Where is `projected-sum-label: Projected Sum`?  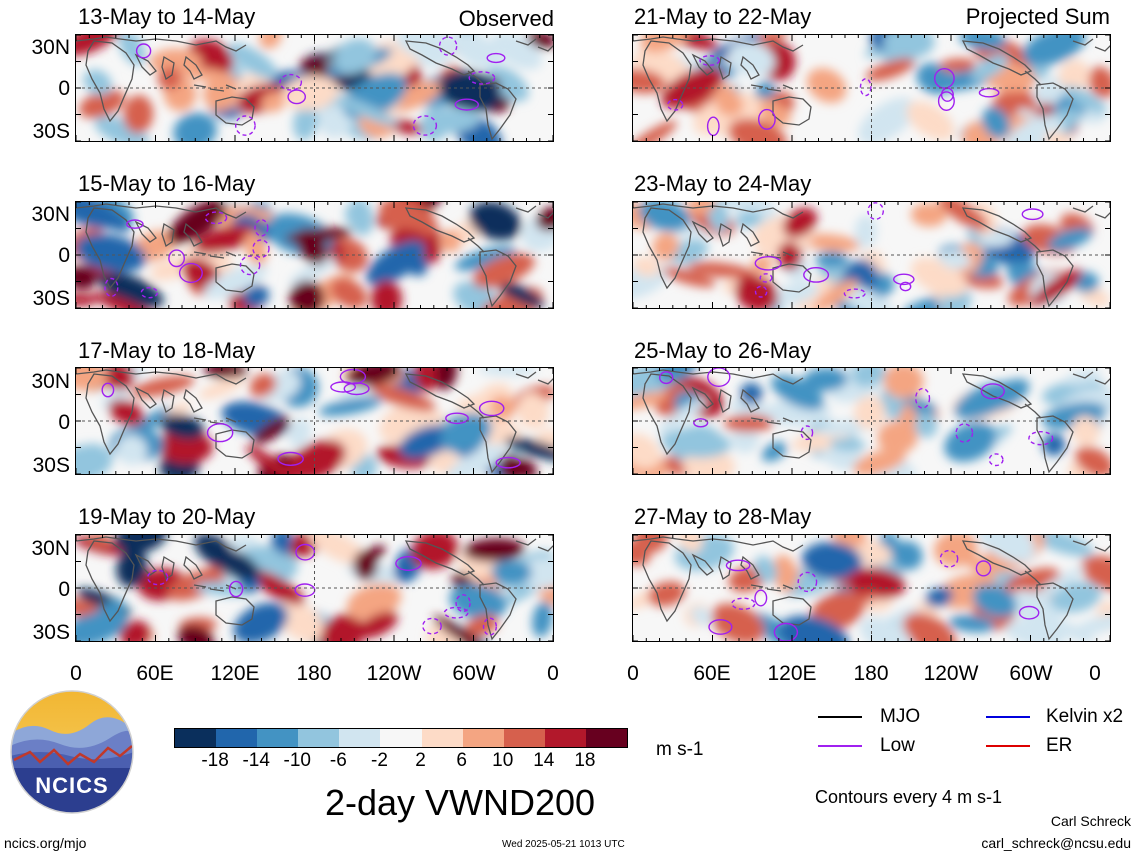 projected-sum-label: Projected Sum is located at coordinates (1037, 16).